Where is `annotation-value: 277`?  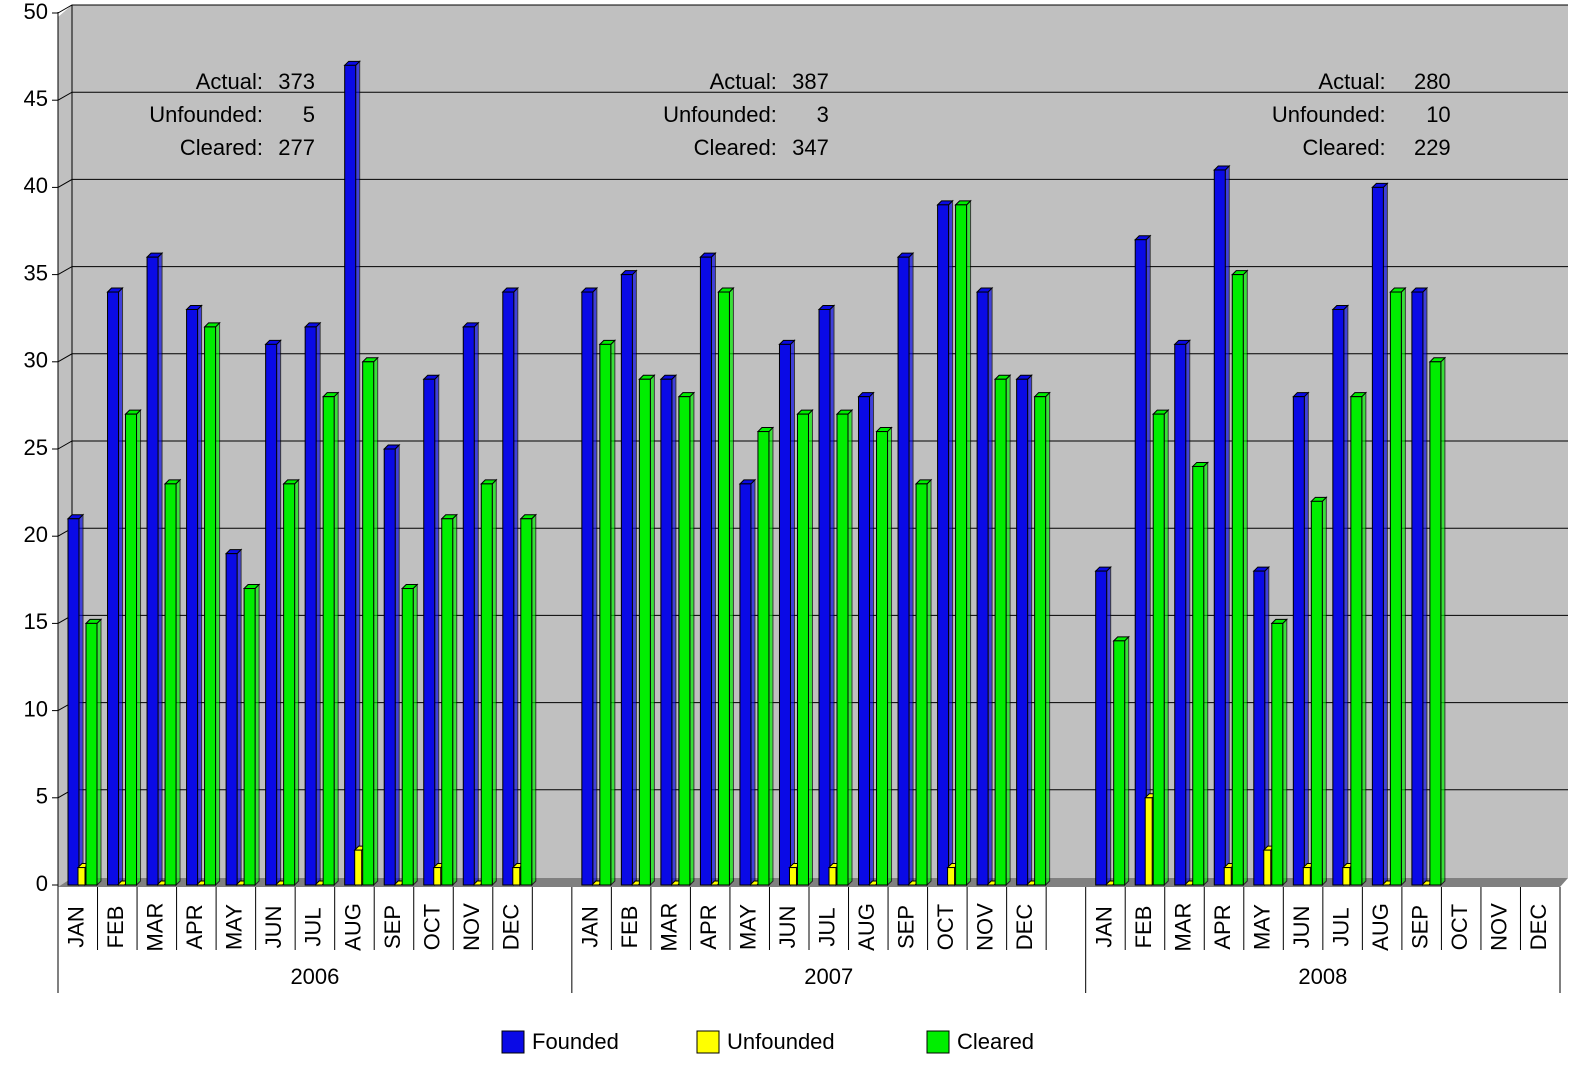
annotation-value: 277 is located at coordinates (296, 147).